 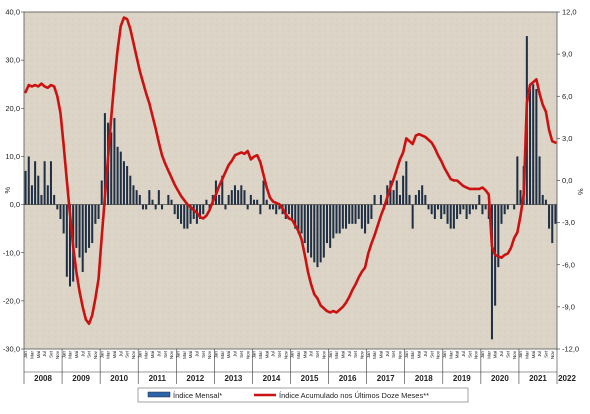 What do you see at coordinates (568, 306) in the screenshot?
I see `right-tick-label: -9,0` at bounding box center [568, 306].